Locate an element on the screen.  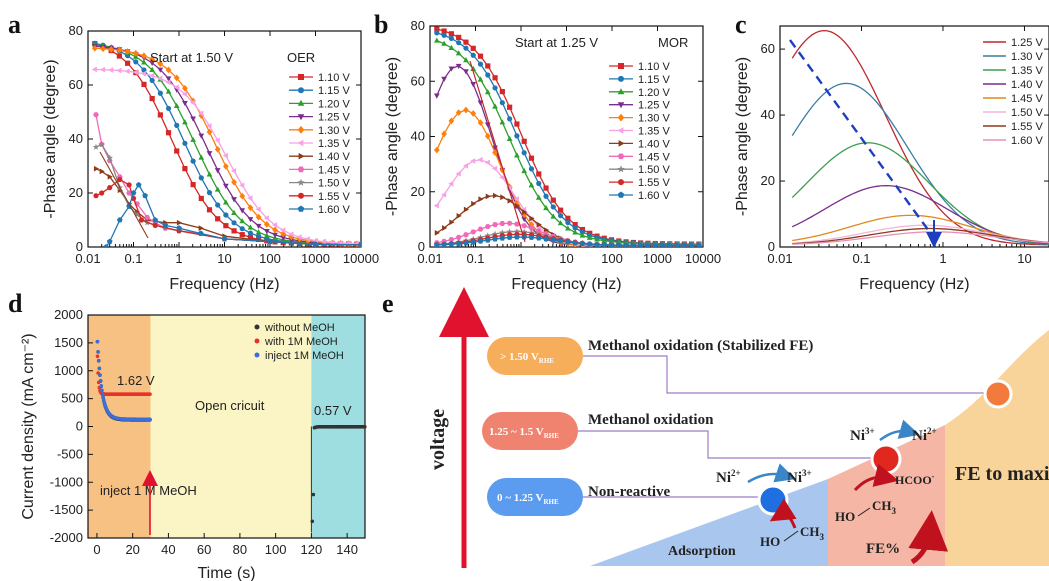
x-tick-label: 0.01 is located at coordinates (429, 258).